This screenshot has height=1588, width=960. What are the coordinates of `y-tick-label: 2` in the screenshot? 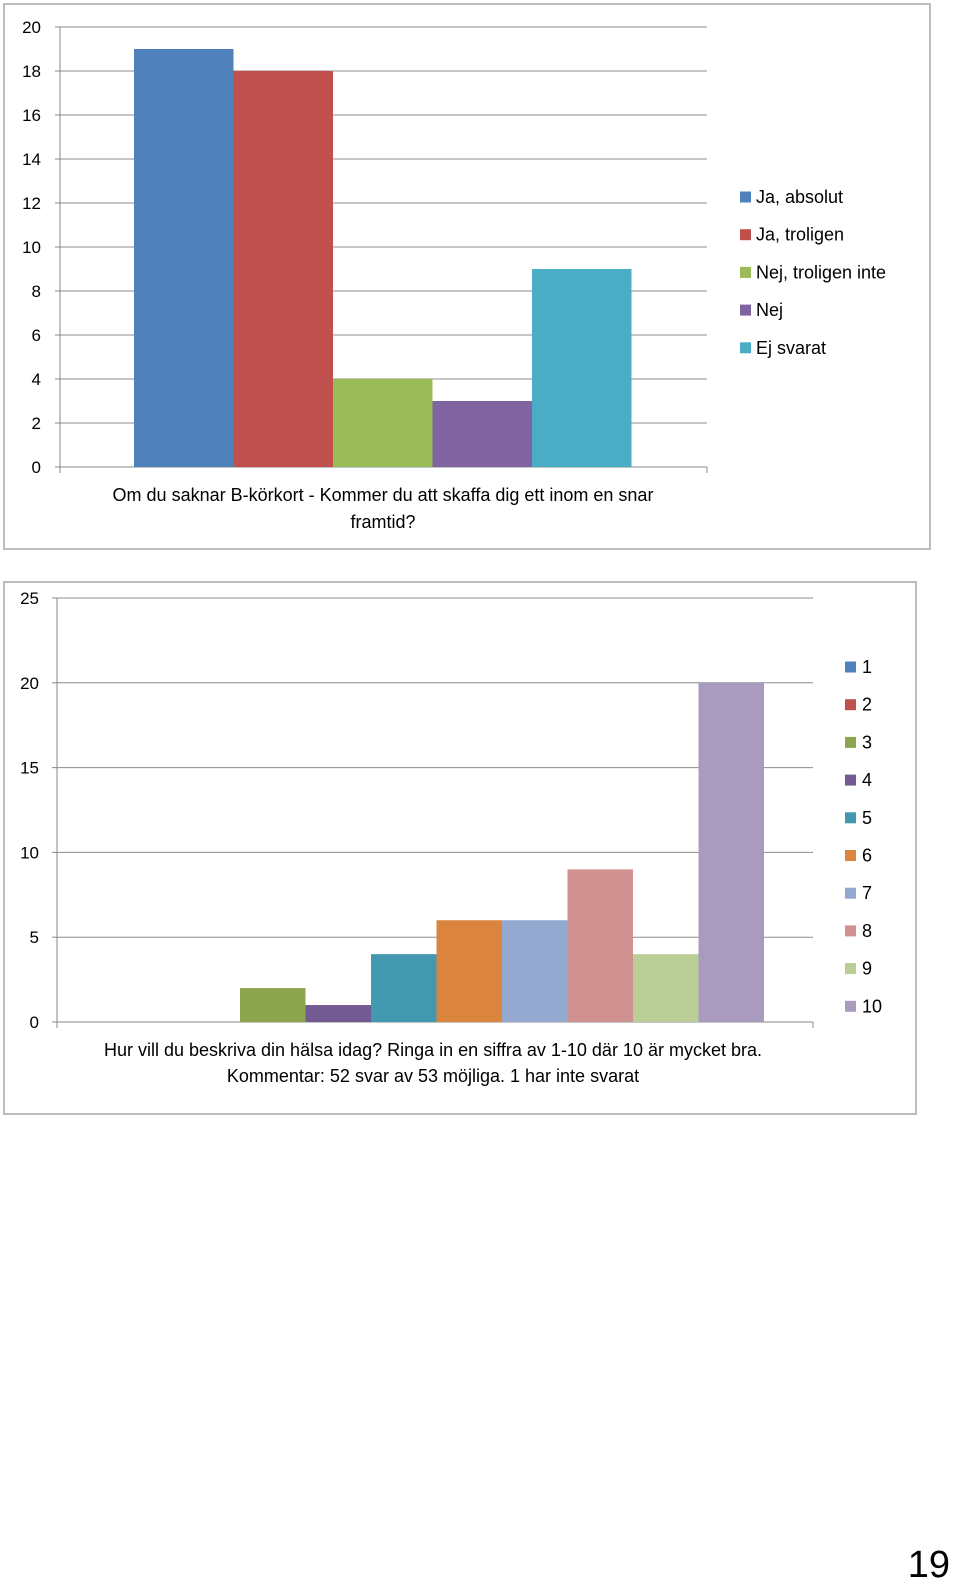 It's located at (36, 423).